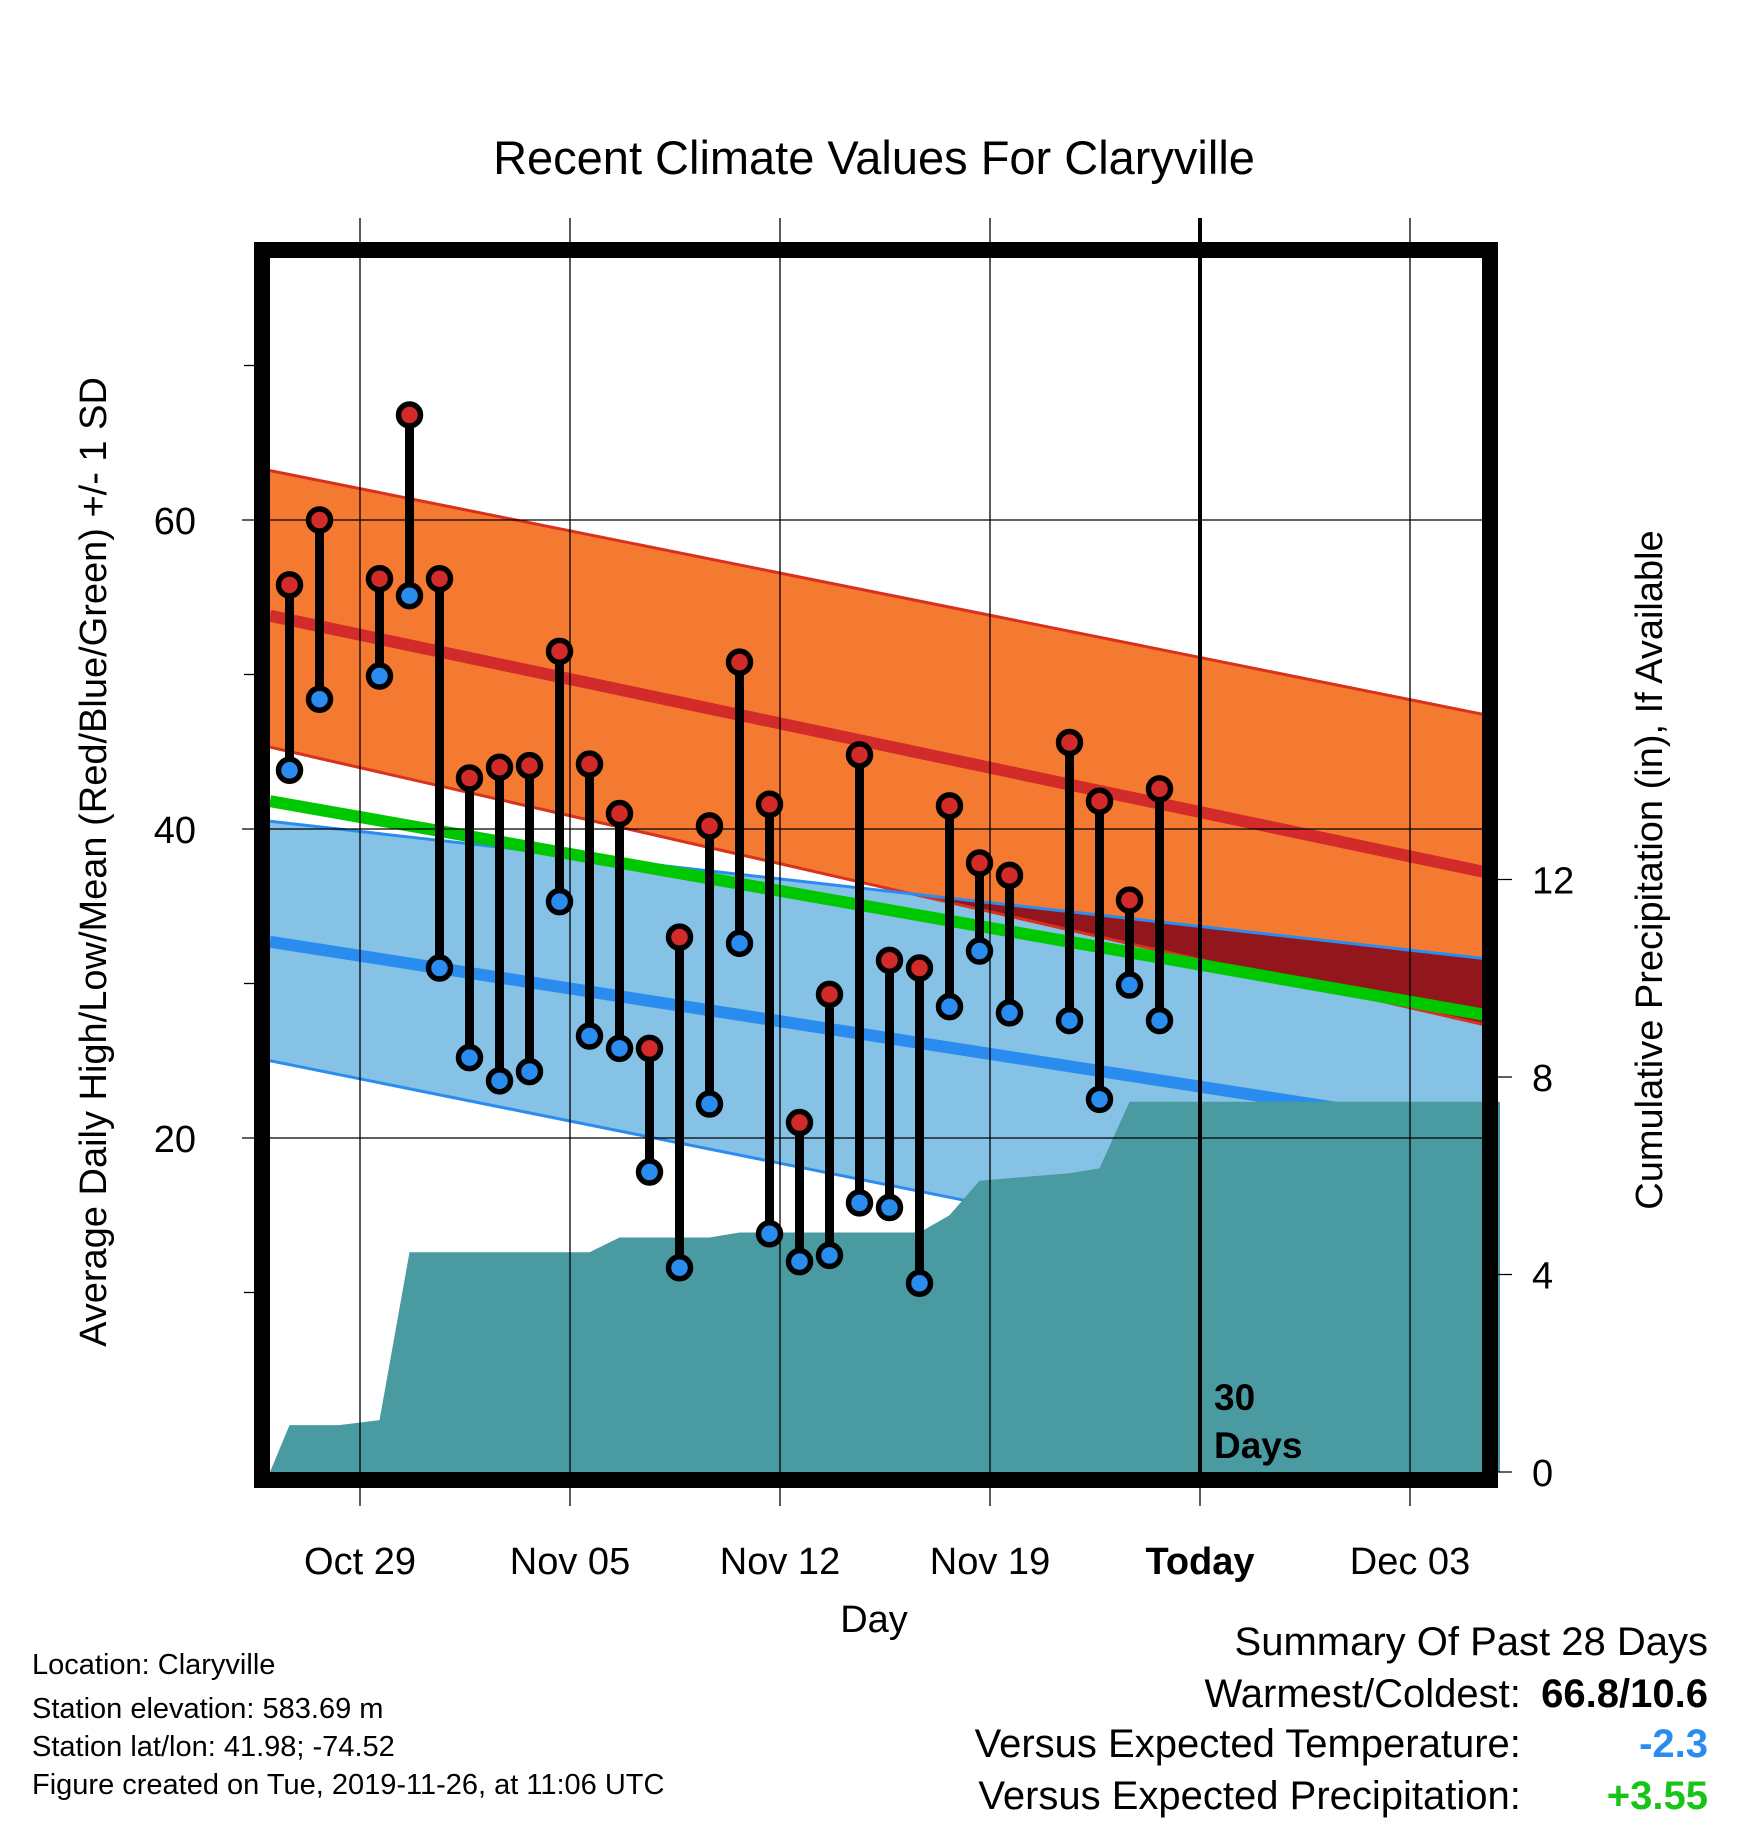 The height and width of the screenshot is (1828, 1748). Describe the element at coordinates (1234, 1397) in the screenshot. I see `today-label: 30` at that location.